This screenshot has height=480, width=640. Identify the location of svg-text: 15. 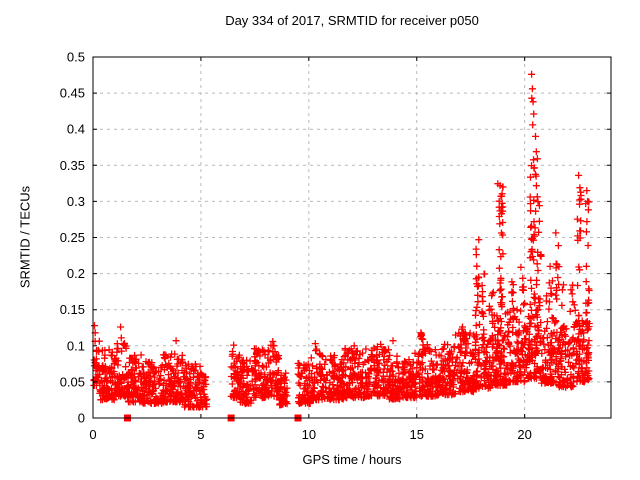
(417, 434).